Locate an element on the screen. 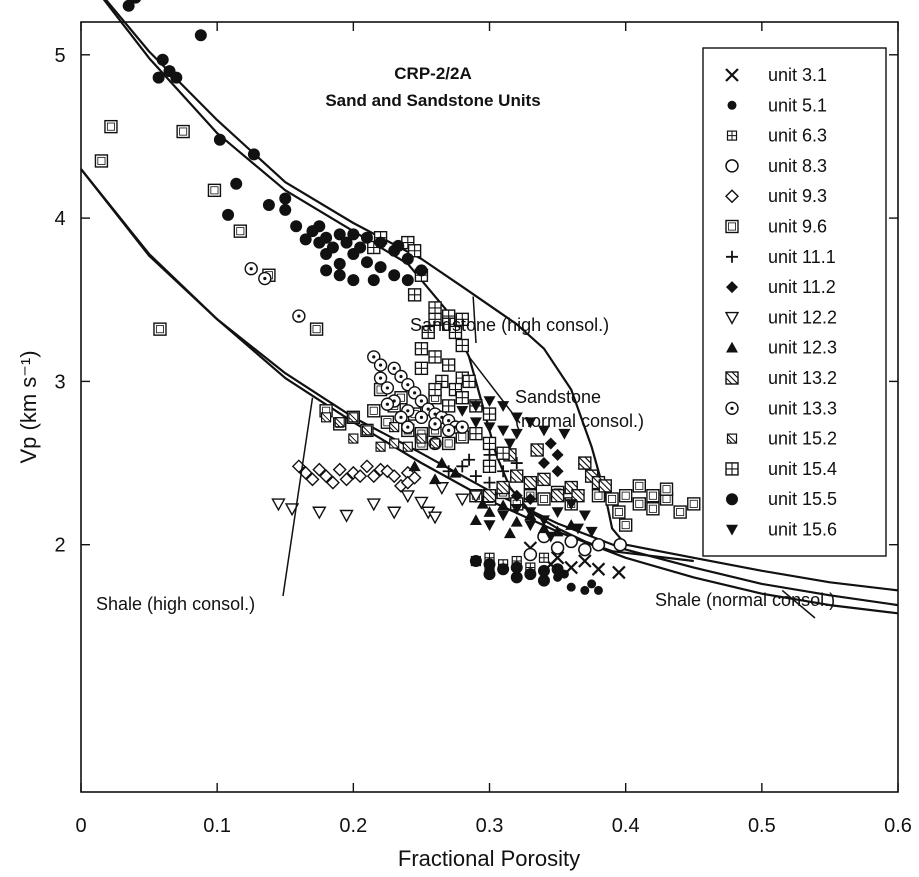 This screenshot has height=877, width=919. y-tick-label: 4 is located at coordinates (59, 219).